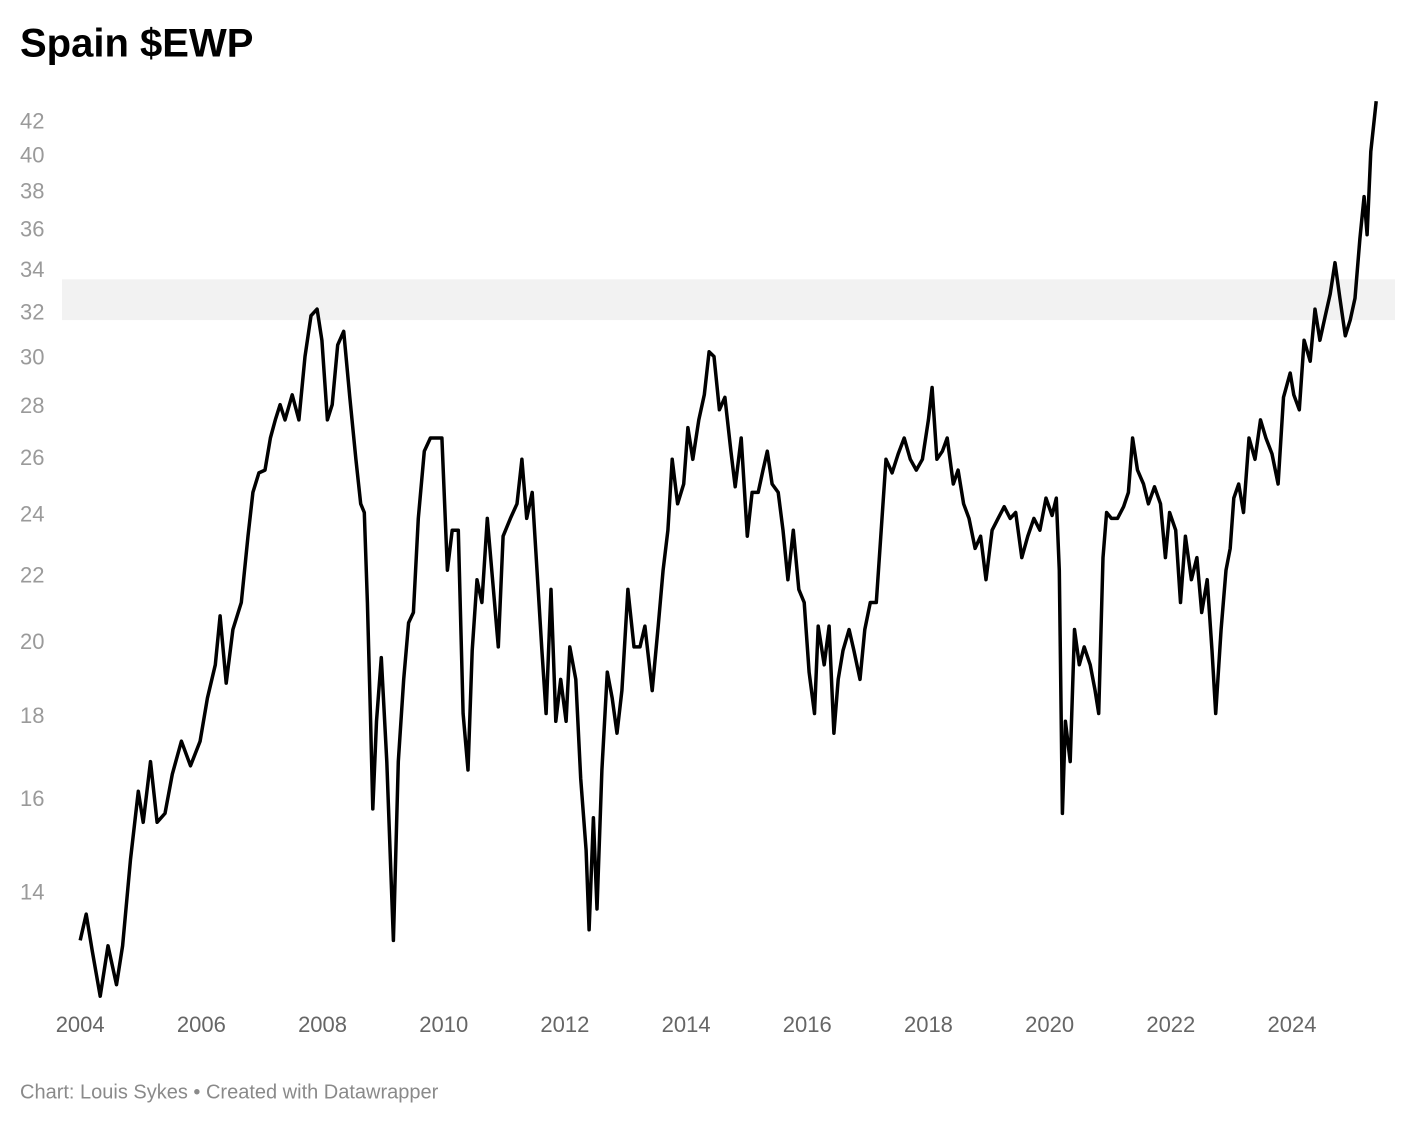 Image resolution: width=1416 pixels, height=1128 pixels. I want to click on x-tick-label: 2006, so click(201, 1024).